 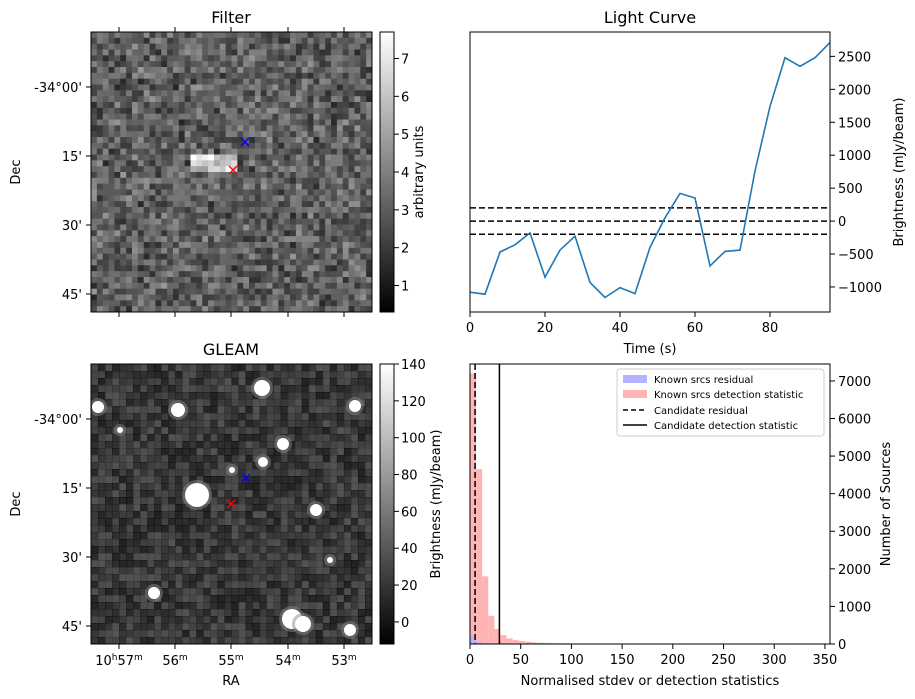 What do you see at coordinates (62, 192) in the screenshot?
I see `filter-y-ticks: -34°00' 15' 30' 45'` at bounding box center [62, 192].